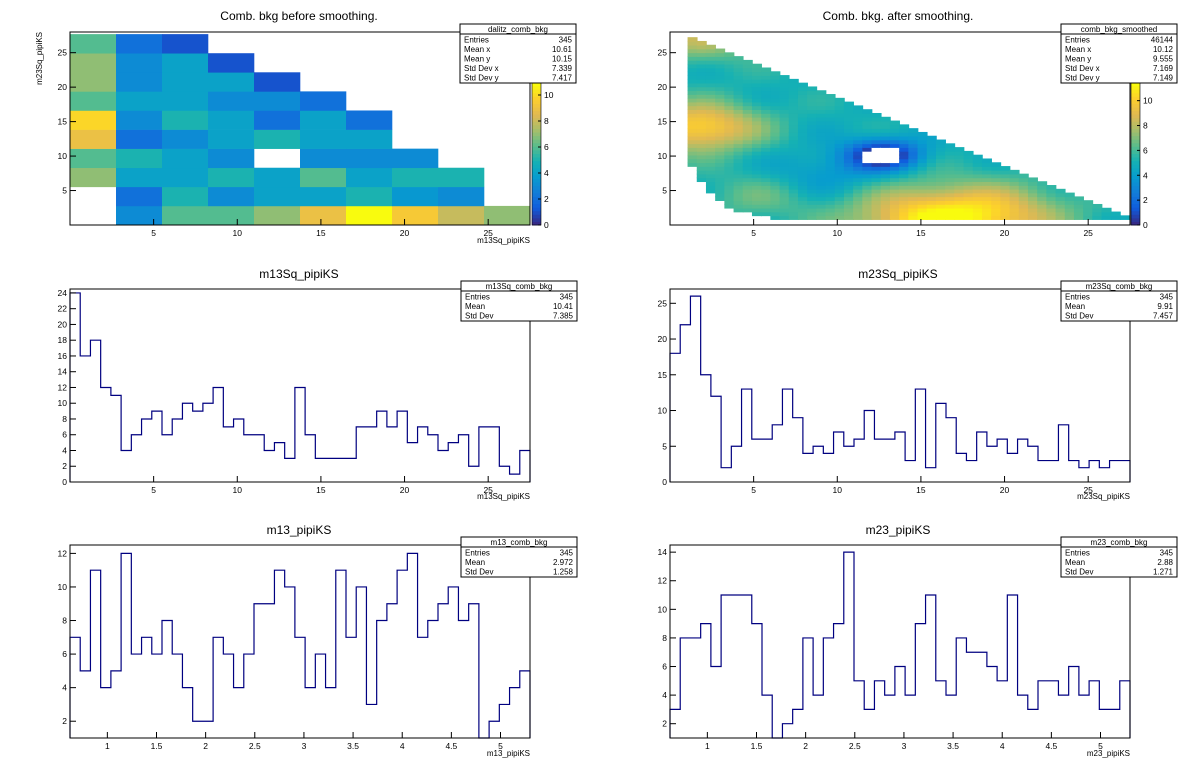  Describe the element at coordinates (475, 306) in the screenshot. I see `stats-key: Mean` at that location.